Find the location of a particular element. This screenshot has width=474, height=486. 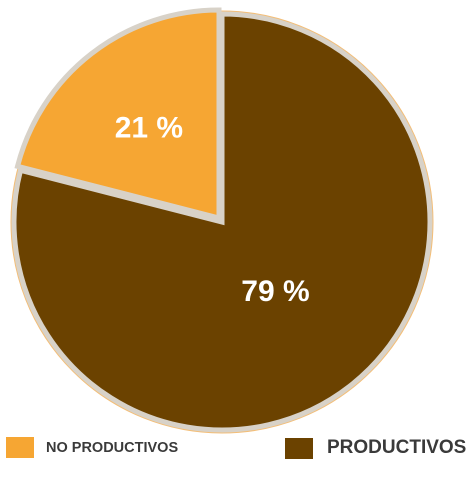

legend-label-productivos: PRODUCTIVOS is located at coordinates (397, 447).